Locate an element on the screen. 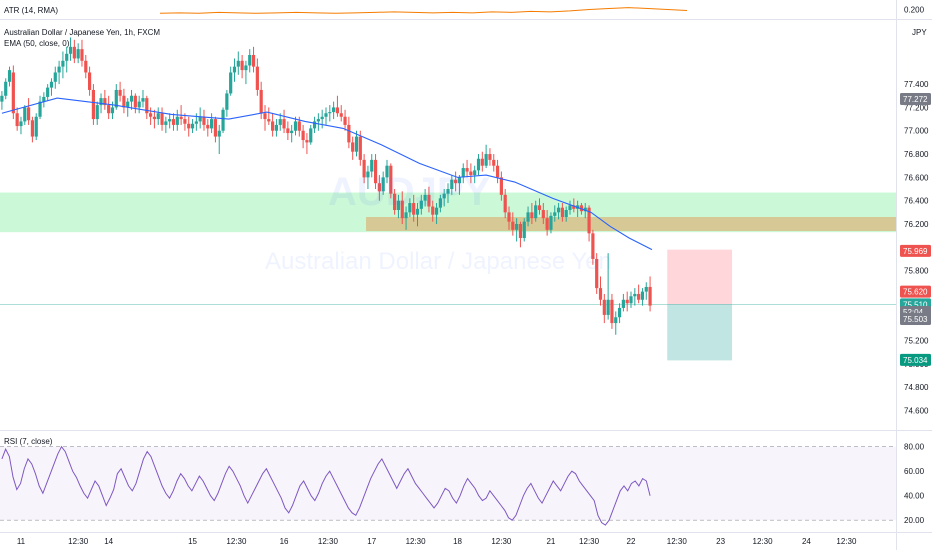 This screenshot has height=550, width=932. rsi-tick-label: 80.00 is located at coordinates (914, 447).